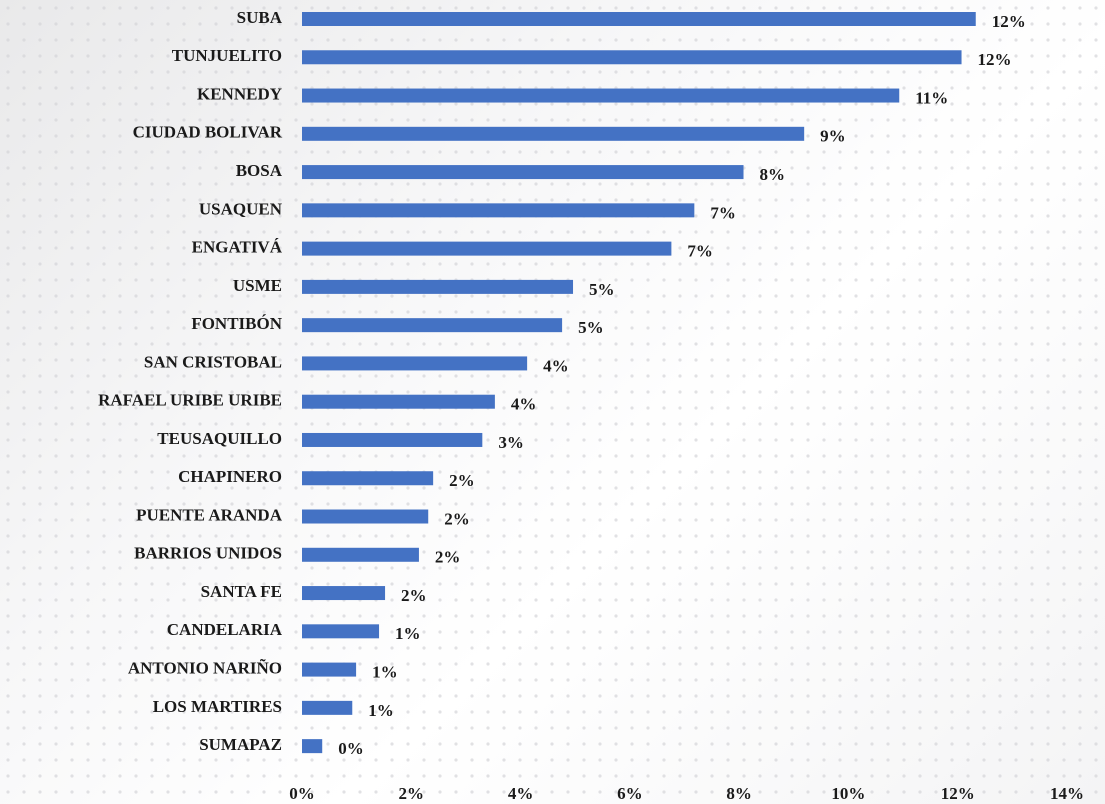 The width and height of the screenshot is (1105, 804). Describe the element at coordinates (510, 442) in the screenshot. I see `data-label: 3%` at that location.